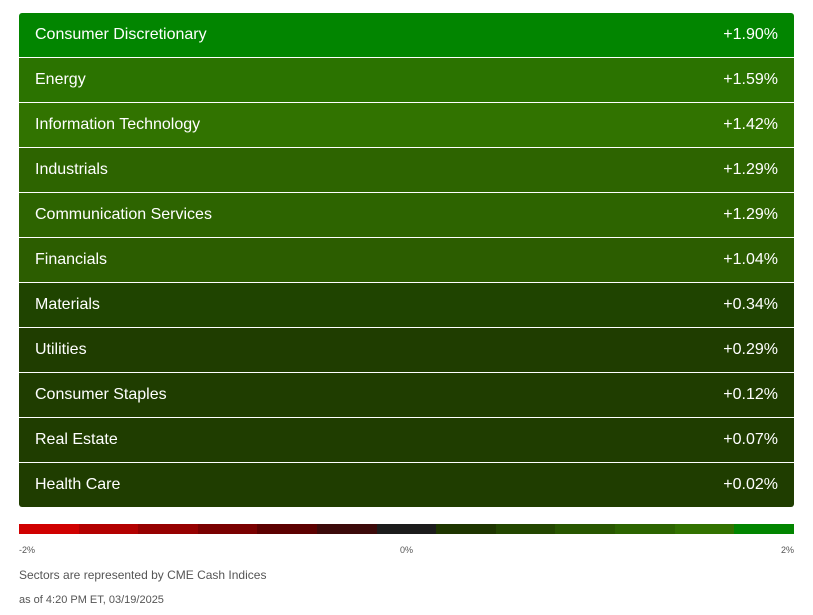 Image resolution: width=813 pixels, height=615 pixels. What do you see at coordinates (406, 395) in the screenshot?
I see `sector-row: Consumer Staples +0.12%` at bounding box center [406, 395].